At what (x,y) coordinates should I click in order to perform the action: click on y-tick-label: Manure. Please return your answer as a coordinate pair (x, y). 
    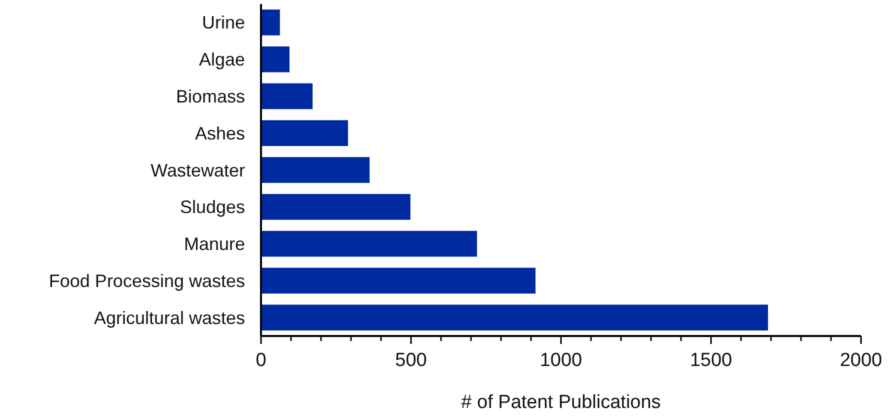
    Looking at the image, I should click on (214, 244).